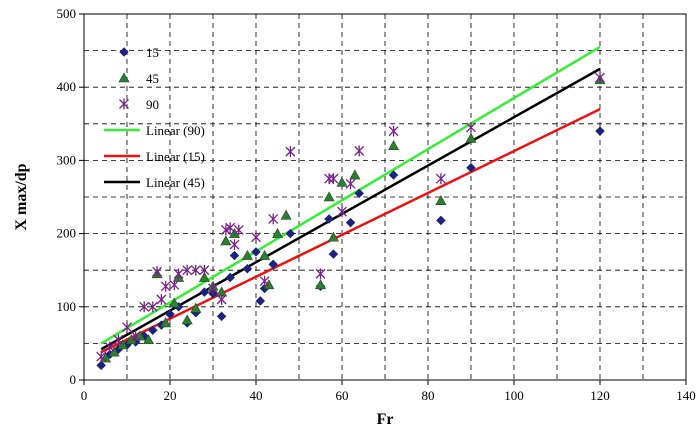 This screenshot has width=699, height=432. Describe the element at coordinates (73, 379) in the screenshot. I see `y-tick-label: 0` at that location.